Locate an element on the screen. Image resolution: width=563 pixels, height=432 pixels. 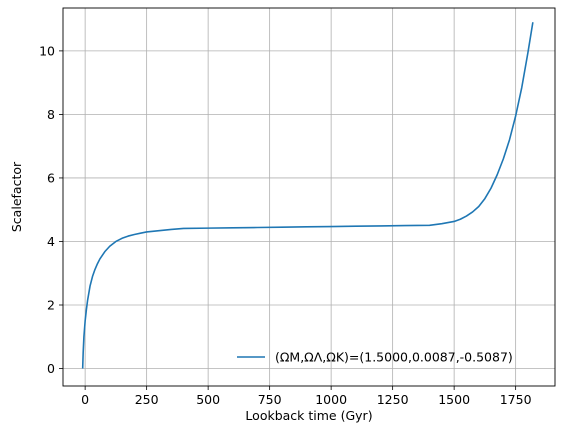
x-tick-label: 1750 is located at coordinates (516, 399).